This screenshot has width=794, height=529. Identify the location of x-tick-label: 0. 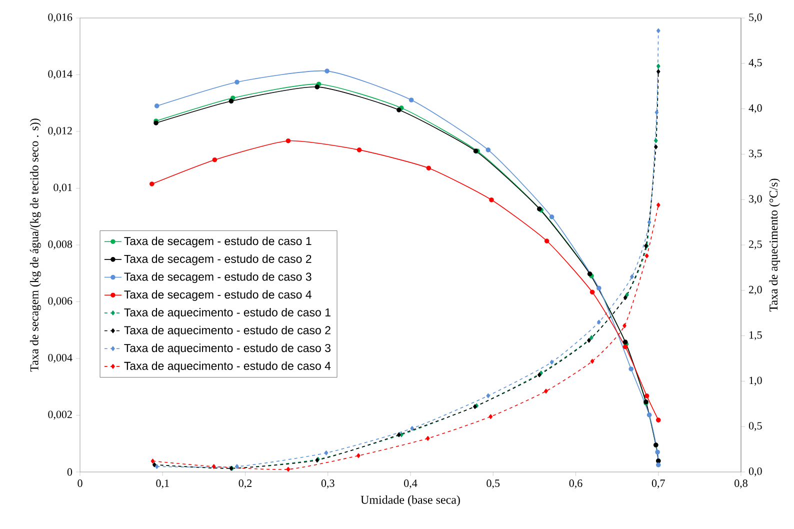
(80, 483).